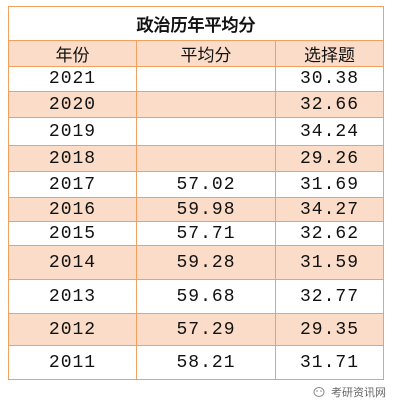 Image resolution: width=400 pixels, height=404 pixels. What do you see at coordinates (330, 132) in the screenshot?
I see `table-cell: 34.24` at bounding box center [330, 132].